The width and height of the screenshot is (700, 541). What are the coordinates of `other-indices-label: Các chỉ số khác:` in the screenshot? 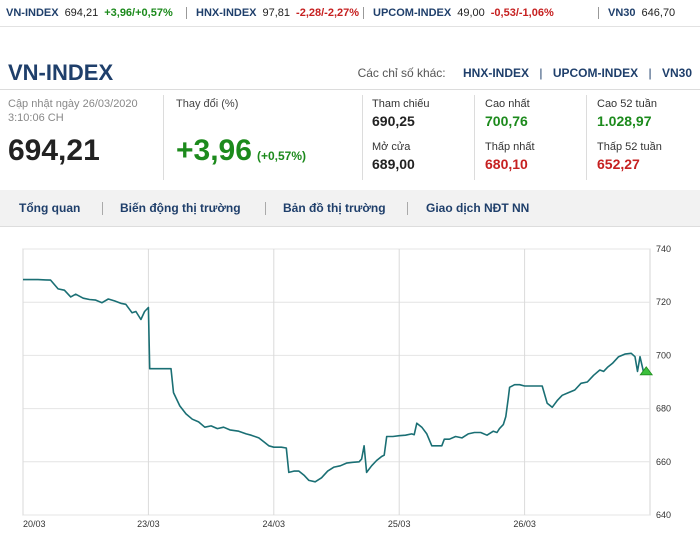 It's located at (401, 73).